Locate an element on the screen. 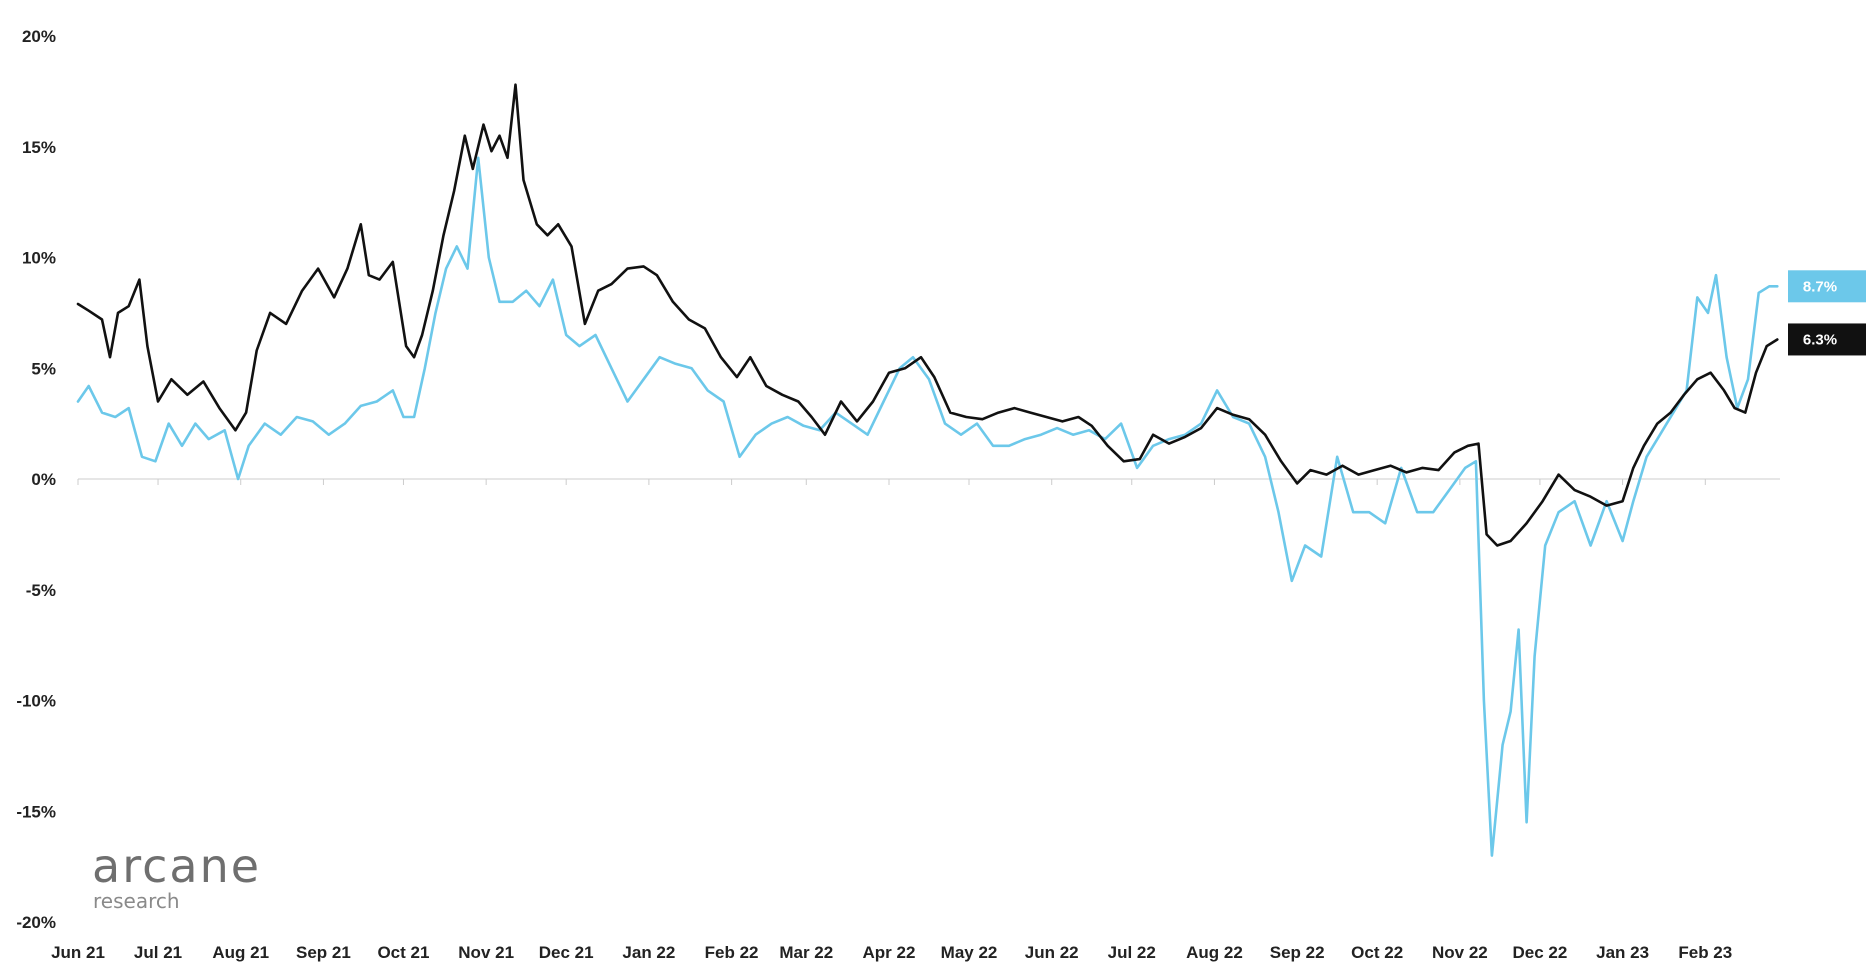  y-tick-label: 5% is located at coordinates (43, 368).